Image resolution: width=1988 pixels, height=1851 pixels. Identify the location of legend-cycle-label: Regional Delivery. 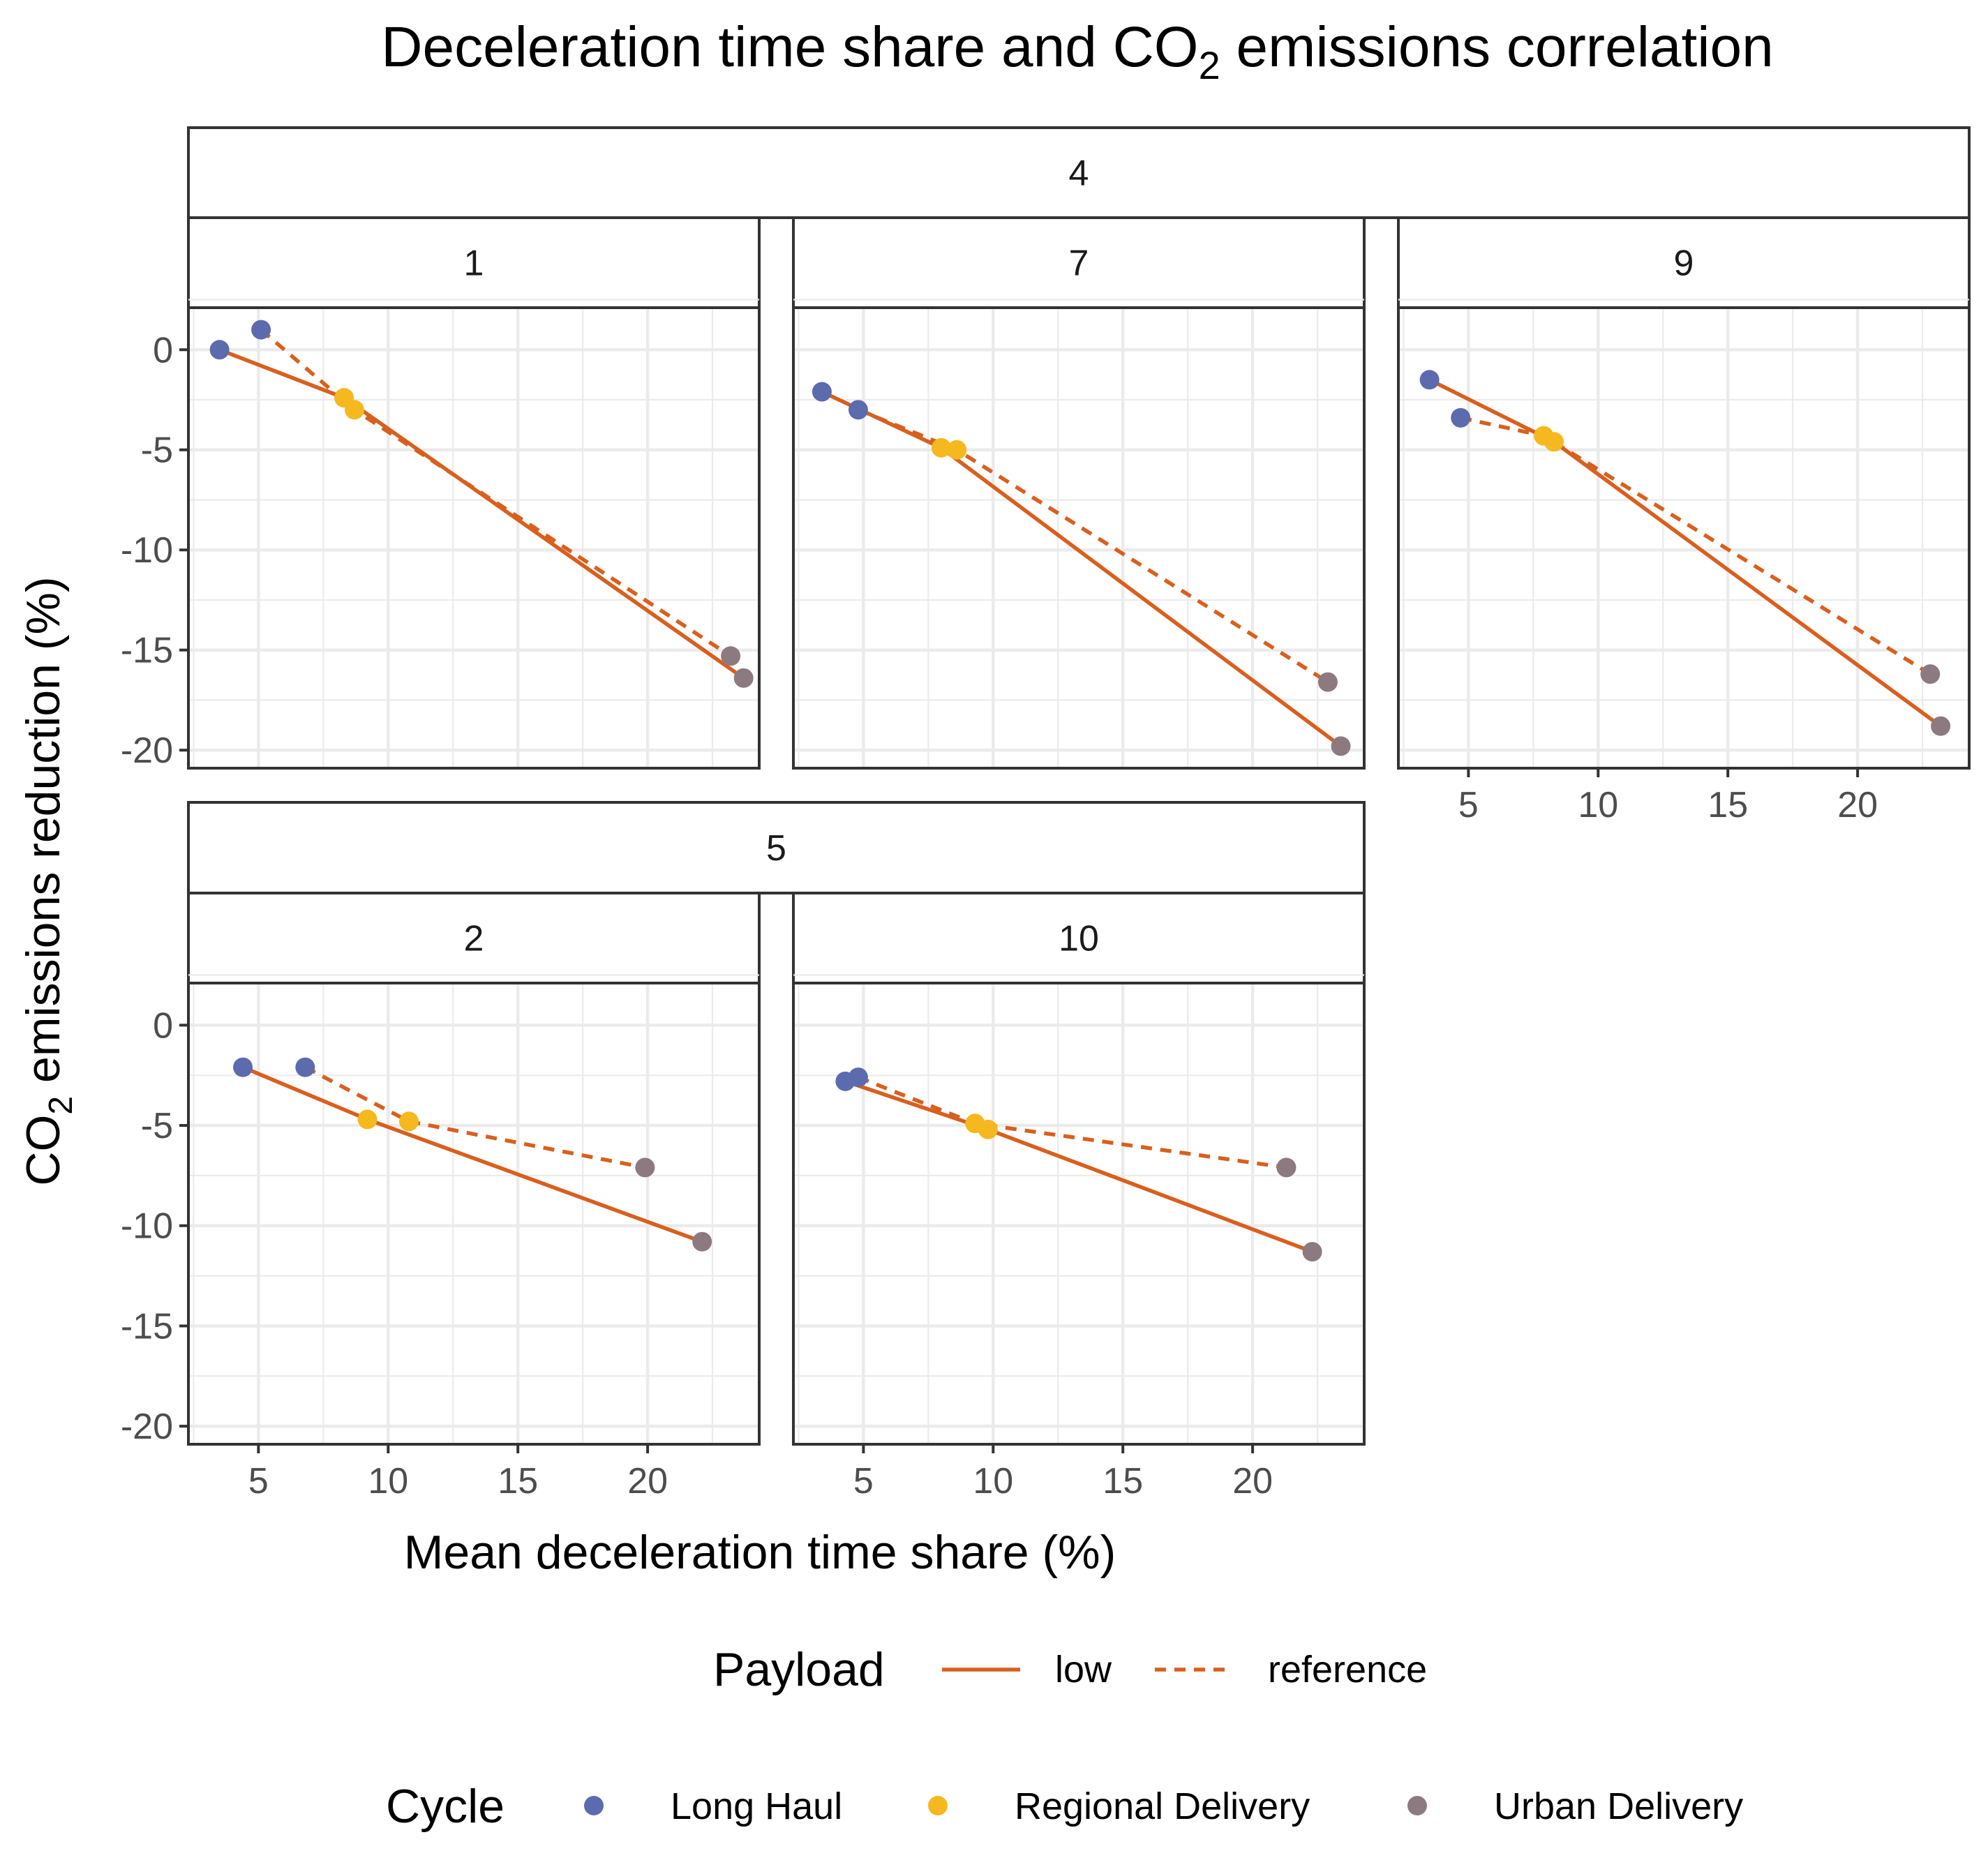
(1162, 1806).